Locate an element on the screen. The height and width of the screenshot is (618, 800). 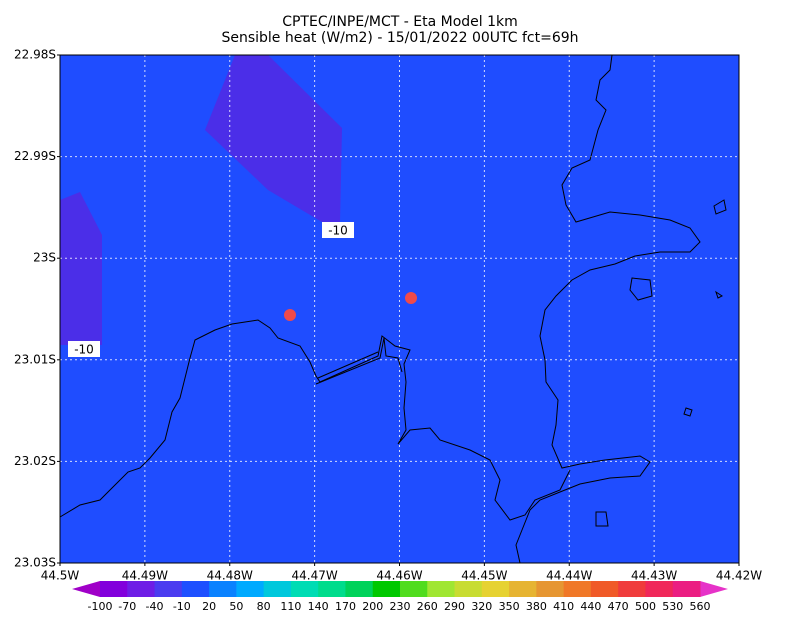
colorbar-label: 80 is located at coordinates (264, 606).